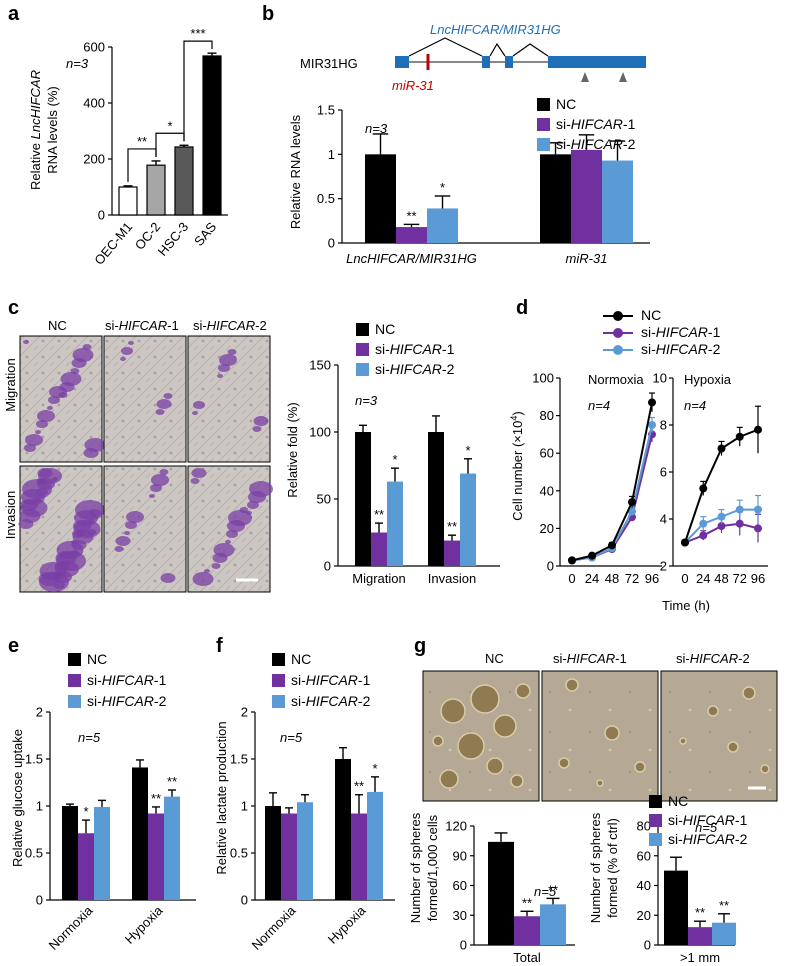  What do you see at coordinates (89, 737) in the screenshot?
I see `panel-e-n-label: n=5` at bounding box center [89, 737].